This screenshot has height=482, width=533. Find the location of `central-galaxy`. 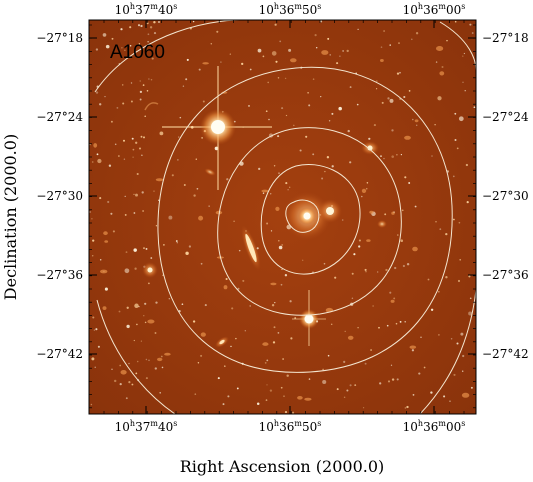

central-galaxy is located at coordinates (307, 216).